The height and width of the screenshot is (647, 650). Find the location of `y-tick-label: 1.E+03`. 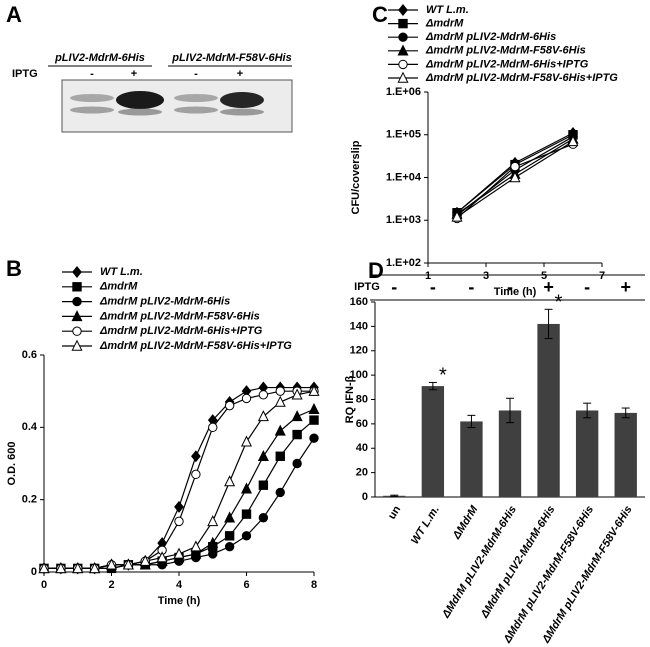

y-tick-label: 1.E+03 is located at coordinates (403, 220).